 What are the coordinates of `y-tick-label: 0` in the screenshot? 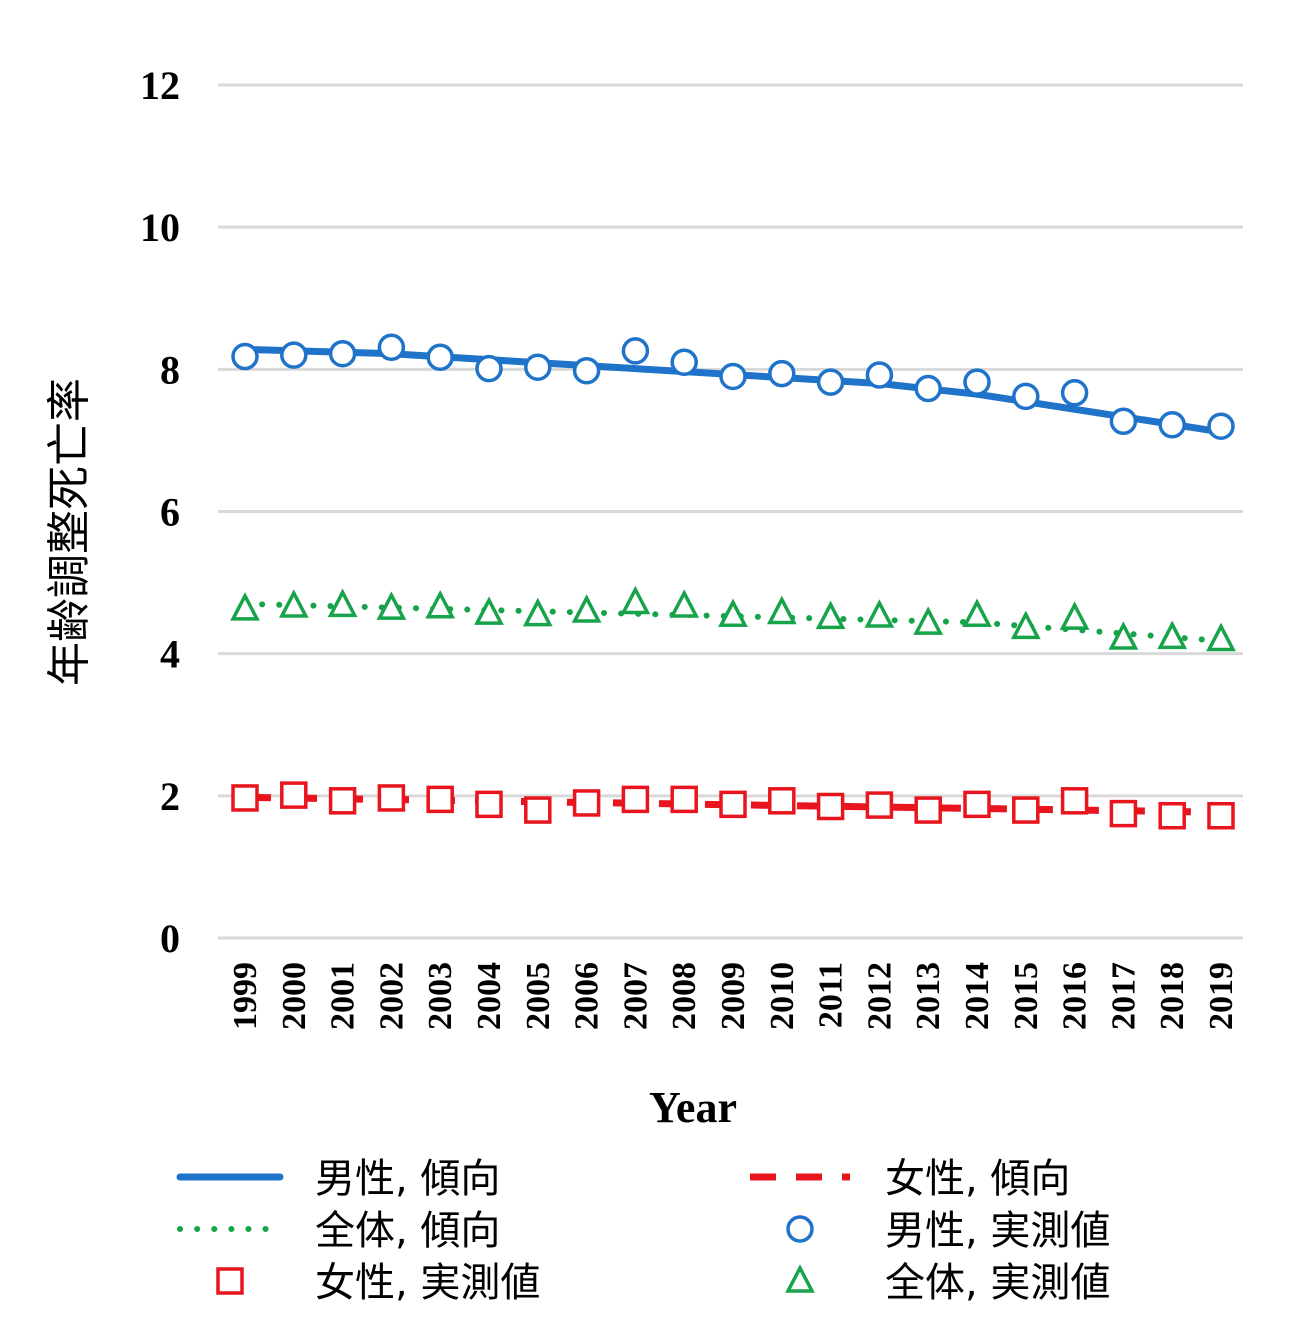 It's located at (170, 938).